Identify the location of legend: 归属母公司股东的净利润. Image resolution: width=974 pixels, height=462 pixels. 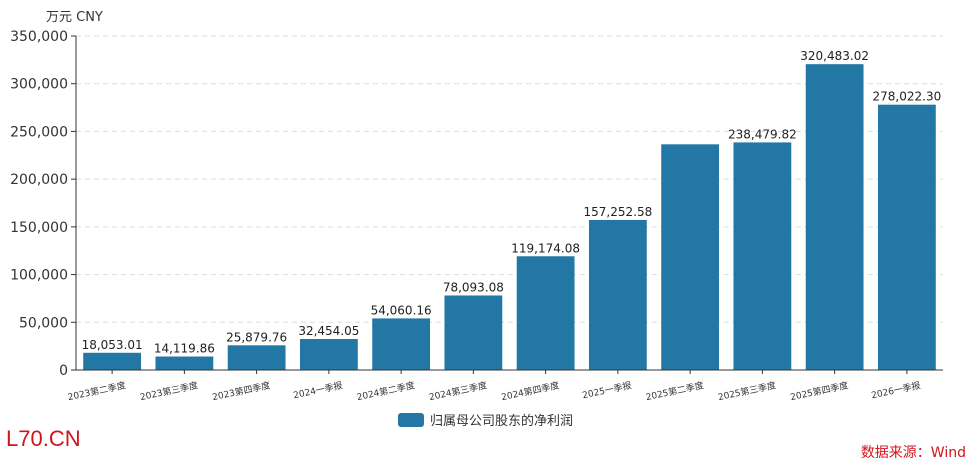
(485, 419).